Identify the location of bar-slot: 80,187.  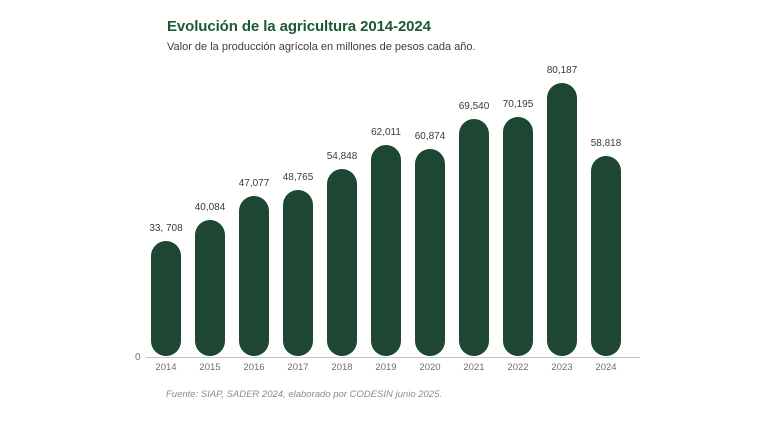
(562, 210).